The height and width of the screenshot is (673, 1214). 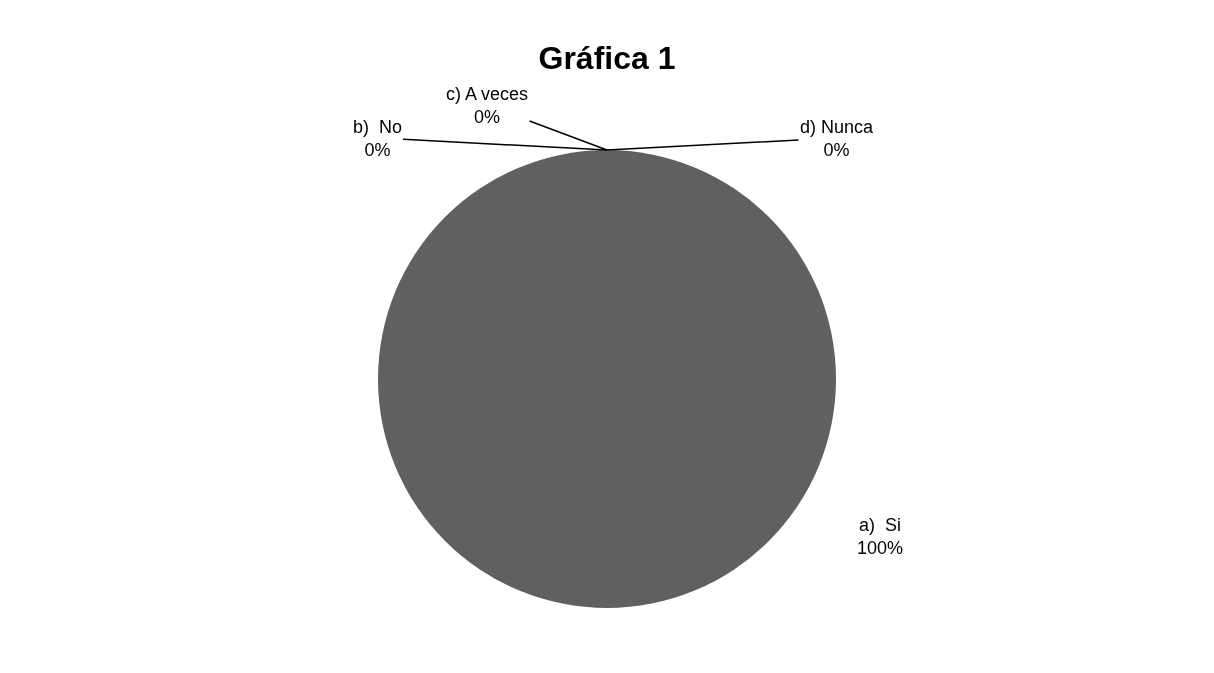 I want to click on data-label: 100%, so click(x=880, y=548).